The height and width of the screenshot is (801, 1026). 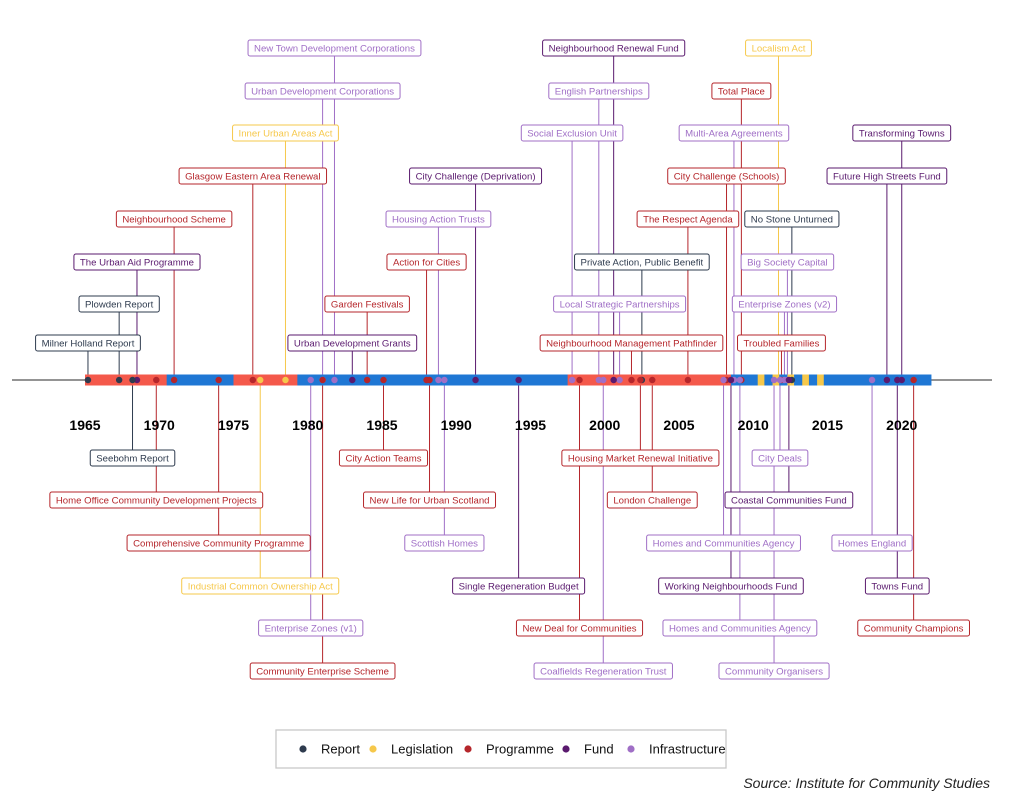 I want to click on event-label: Plowden Report, so click(x=119, y=304).